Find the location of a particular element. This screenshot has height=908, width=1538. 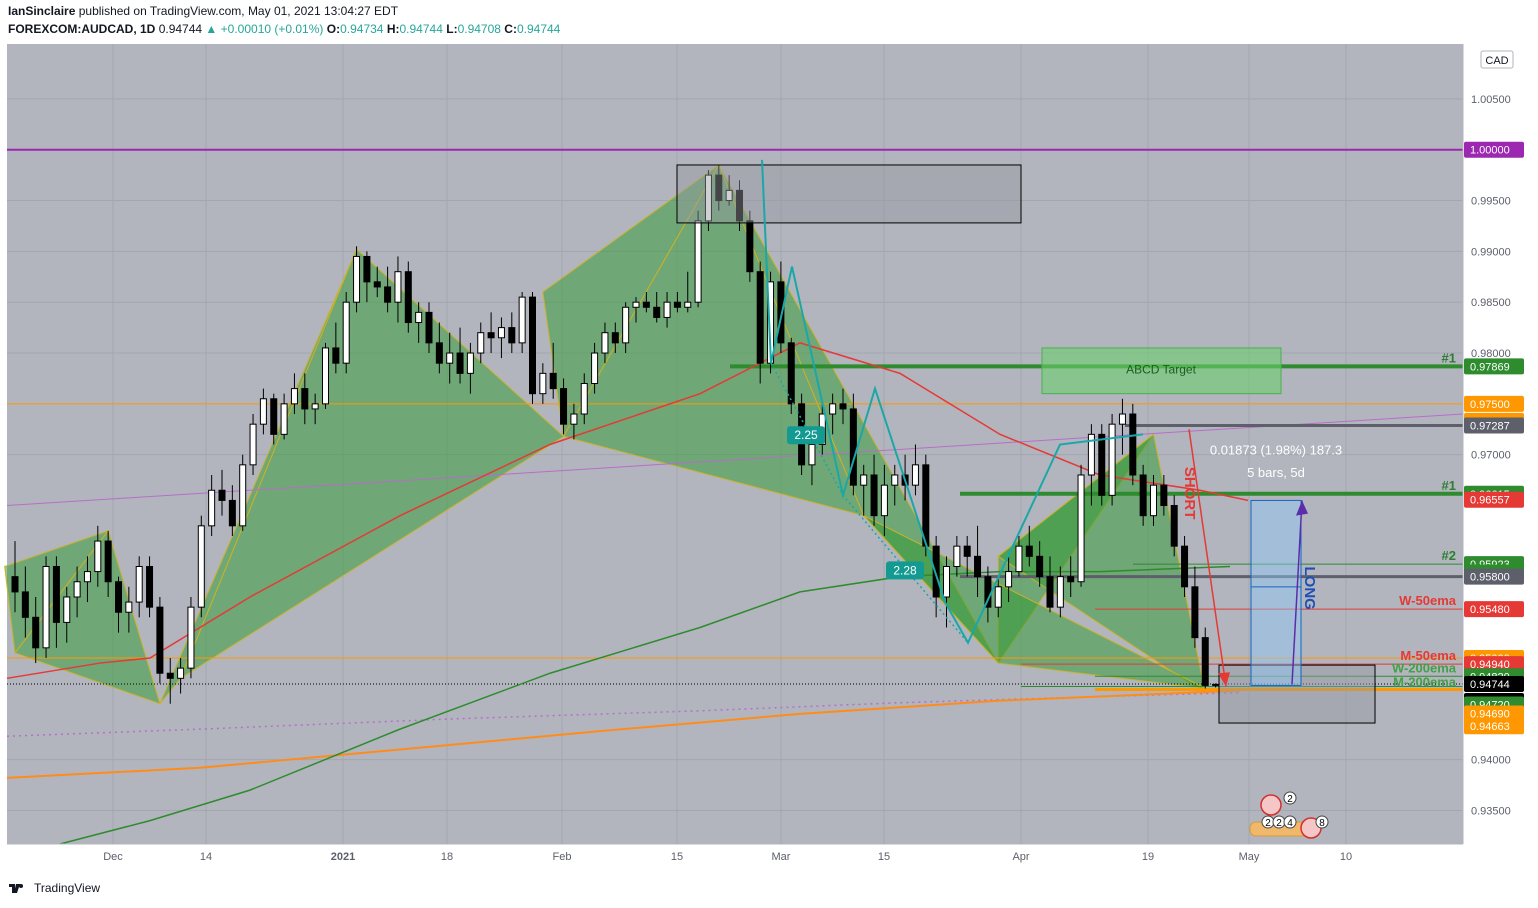

last-price: 0.94744 is located at coordinates (180, 29).